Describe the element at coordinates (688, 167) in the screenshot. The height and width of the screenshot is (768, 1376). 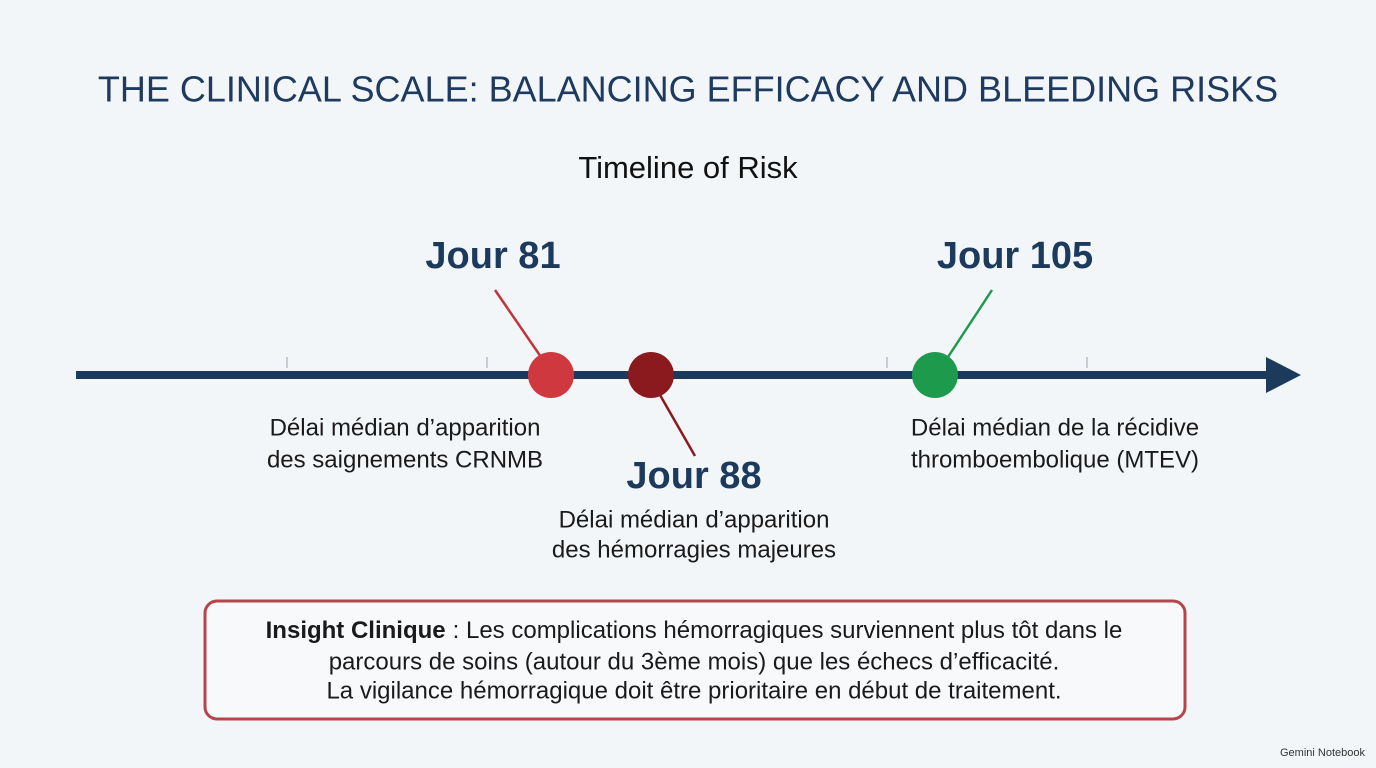
I see `subtitle: Timeline of Risk` at that location.